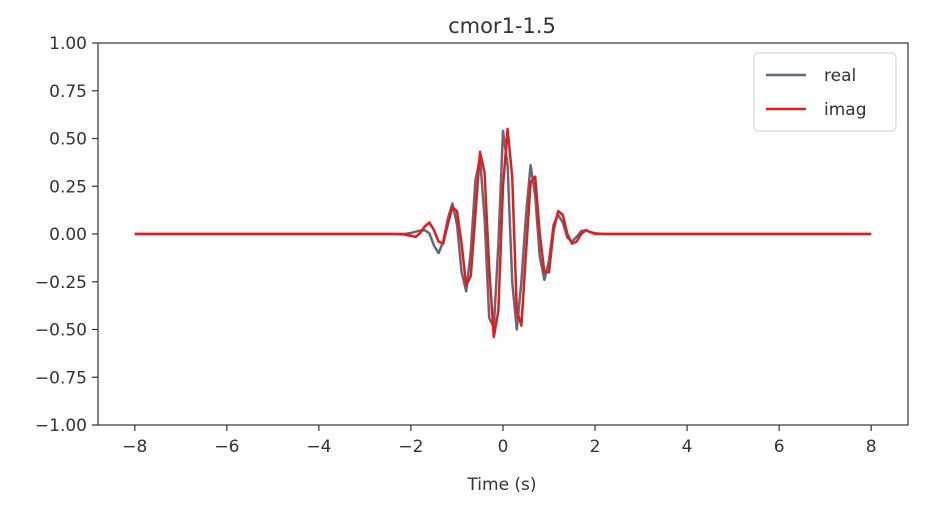 The height and width of the screenshot is (506, 946). Describe the element at coordinates (134, 447) in the screenshot. I see `x-tick-label: −8` at that location.